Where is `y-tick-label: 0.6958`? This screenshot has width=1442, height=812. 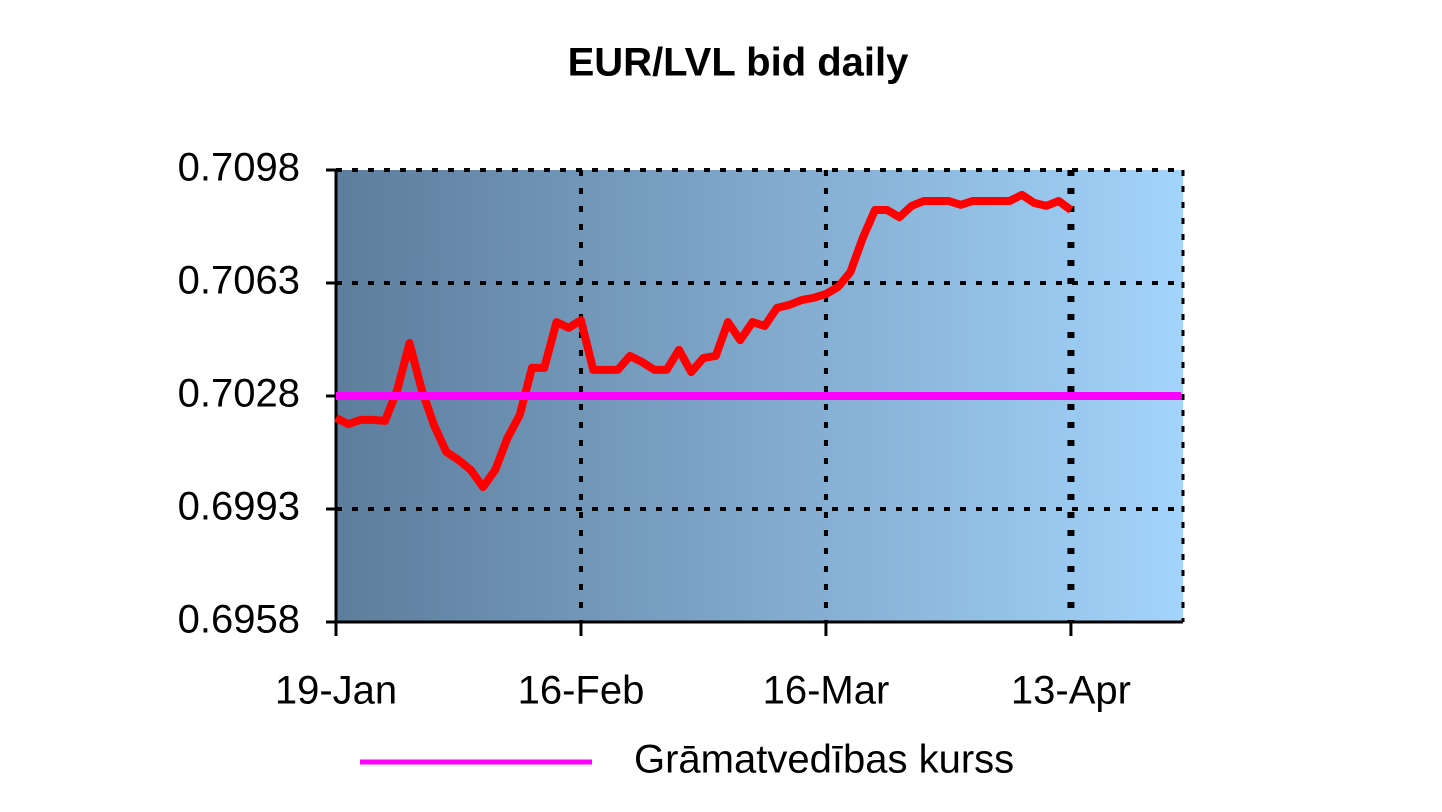 y-tick-label: 0.6958 is located at coordinates (239, 620).